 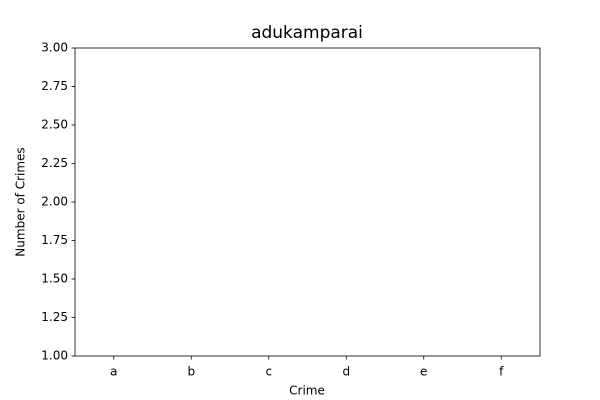 What do you see at coordinates (54, 202) in the screenshot?
I see `y-tick-label: 2.00` at bounding box center [54, 202].